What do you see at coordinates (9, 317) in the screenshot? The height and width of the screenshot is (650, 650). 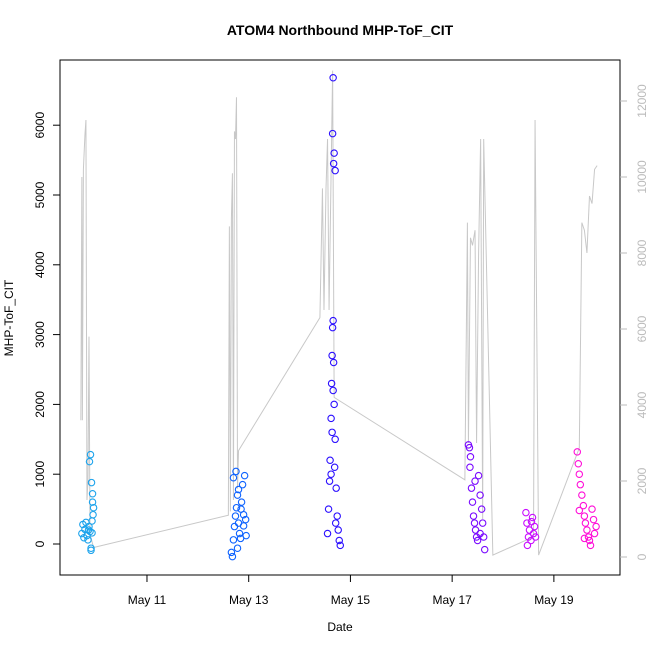 I see `y-axis-label: MHP-ToF_CIT` at bounding box center [9, 317].